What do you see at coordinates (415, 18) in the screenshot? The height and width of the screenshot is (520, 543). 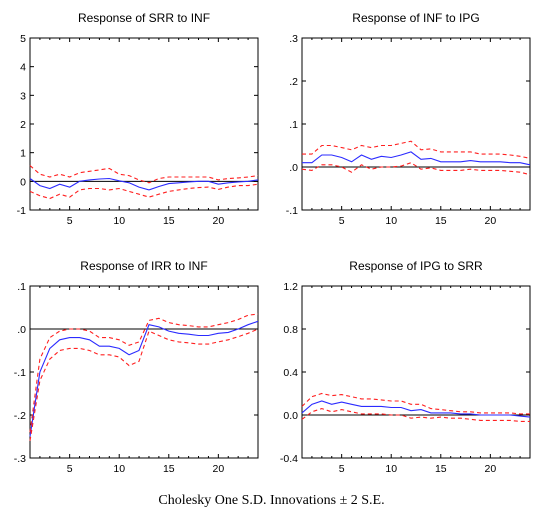 I see `panel-title: Response of INF to IPG` at bounding box center [415, 18].